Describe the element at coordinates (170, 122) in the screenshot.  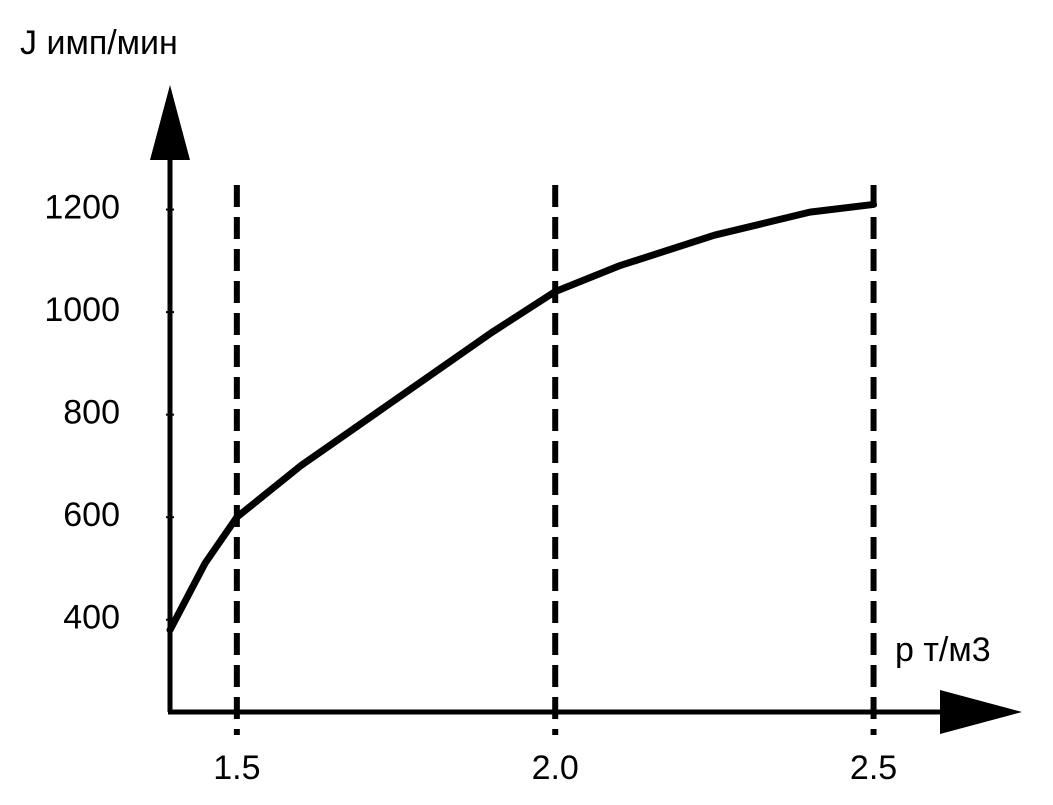
I see `y-axis-arrow` at that location.